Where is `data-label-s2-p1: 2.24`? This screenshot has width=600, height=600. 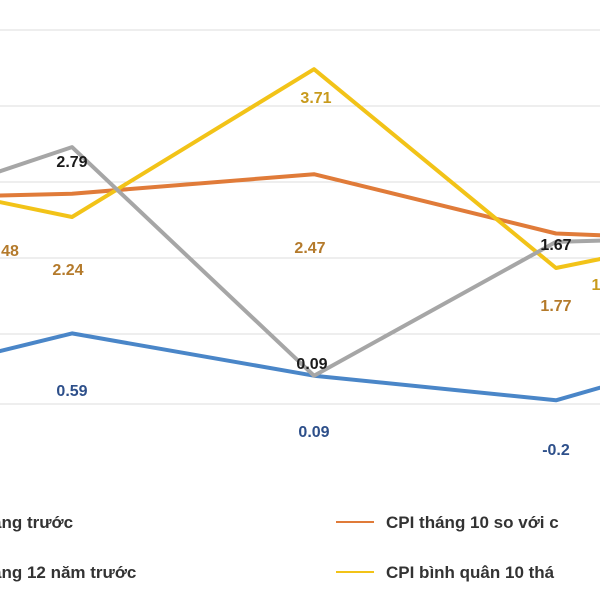 data-label-s2-p1: 2.24 is located at coordinates (67, 270).